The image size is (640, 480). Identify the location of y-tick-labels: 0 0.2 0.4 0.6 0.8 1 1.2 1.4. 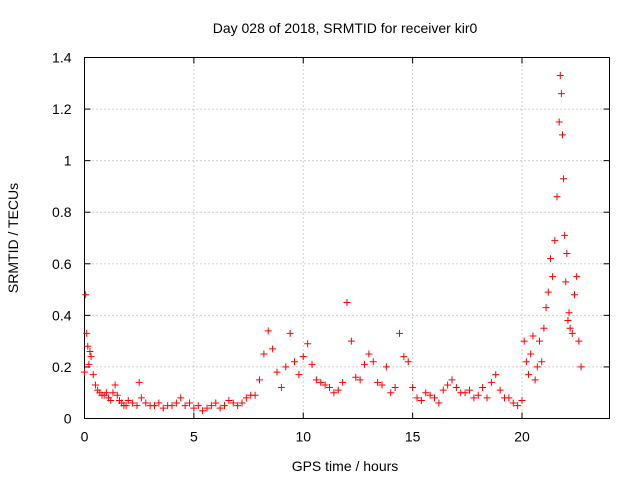
(62, 238).